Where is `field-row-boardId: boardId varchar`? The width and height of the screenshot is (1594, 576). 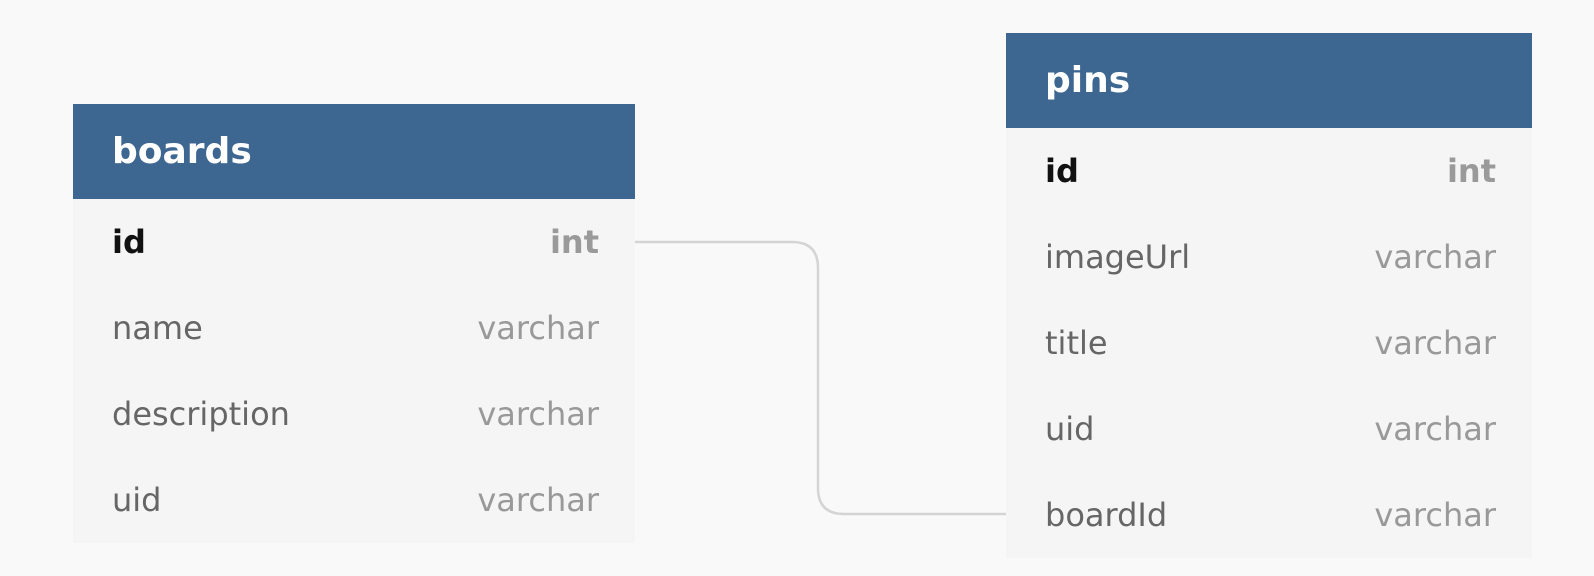 field-row-boardId: boardId varchar is located at coordinates (1269, 515).